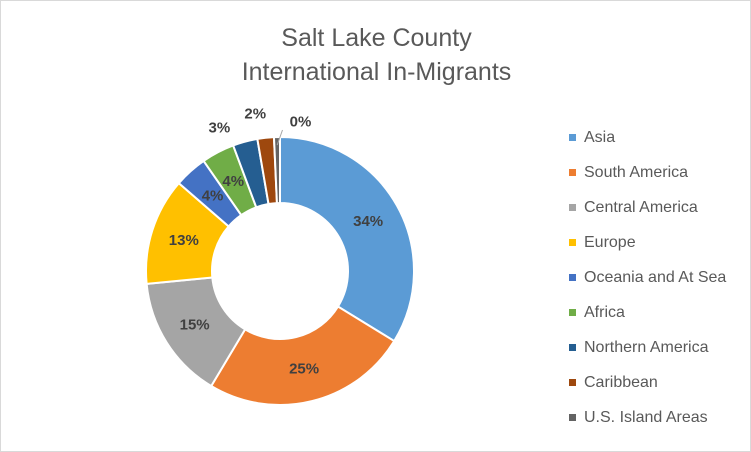 The image size is (751, 452). What do you see at coordinates (368, 221) in the screenshot?
I see `data-label-asia: 34%` at bounding box center [368, 221].